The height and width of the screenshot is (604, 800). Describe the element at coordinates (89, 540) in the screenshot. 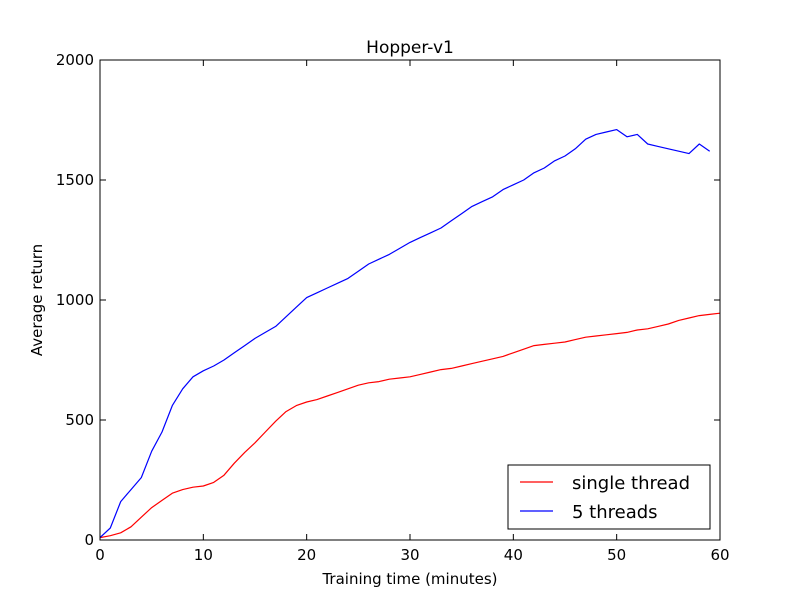

I see `y-tick-label: 0` at that location.